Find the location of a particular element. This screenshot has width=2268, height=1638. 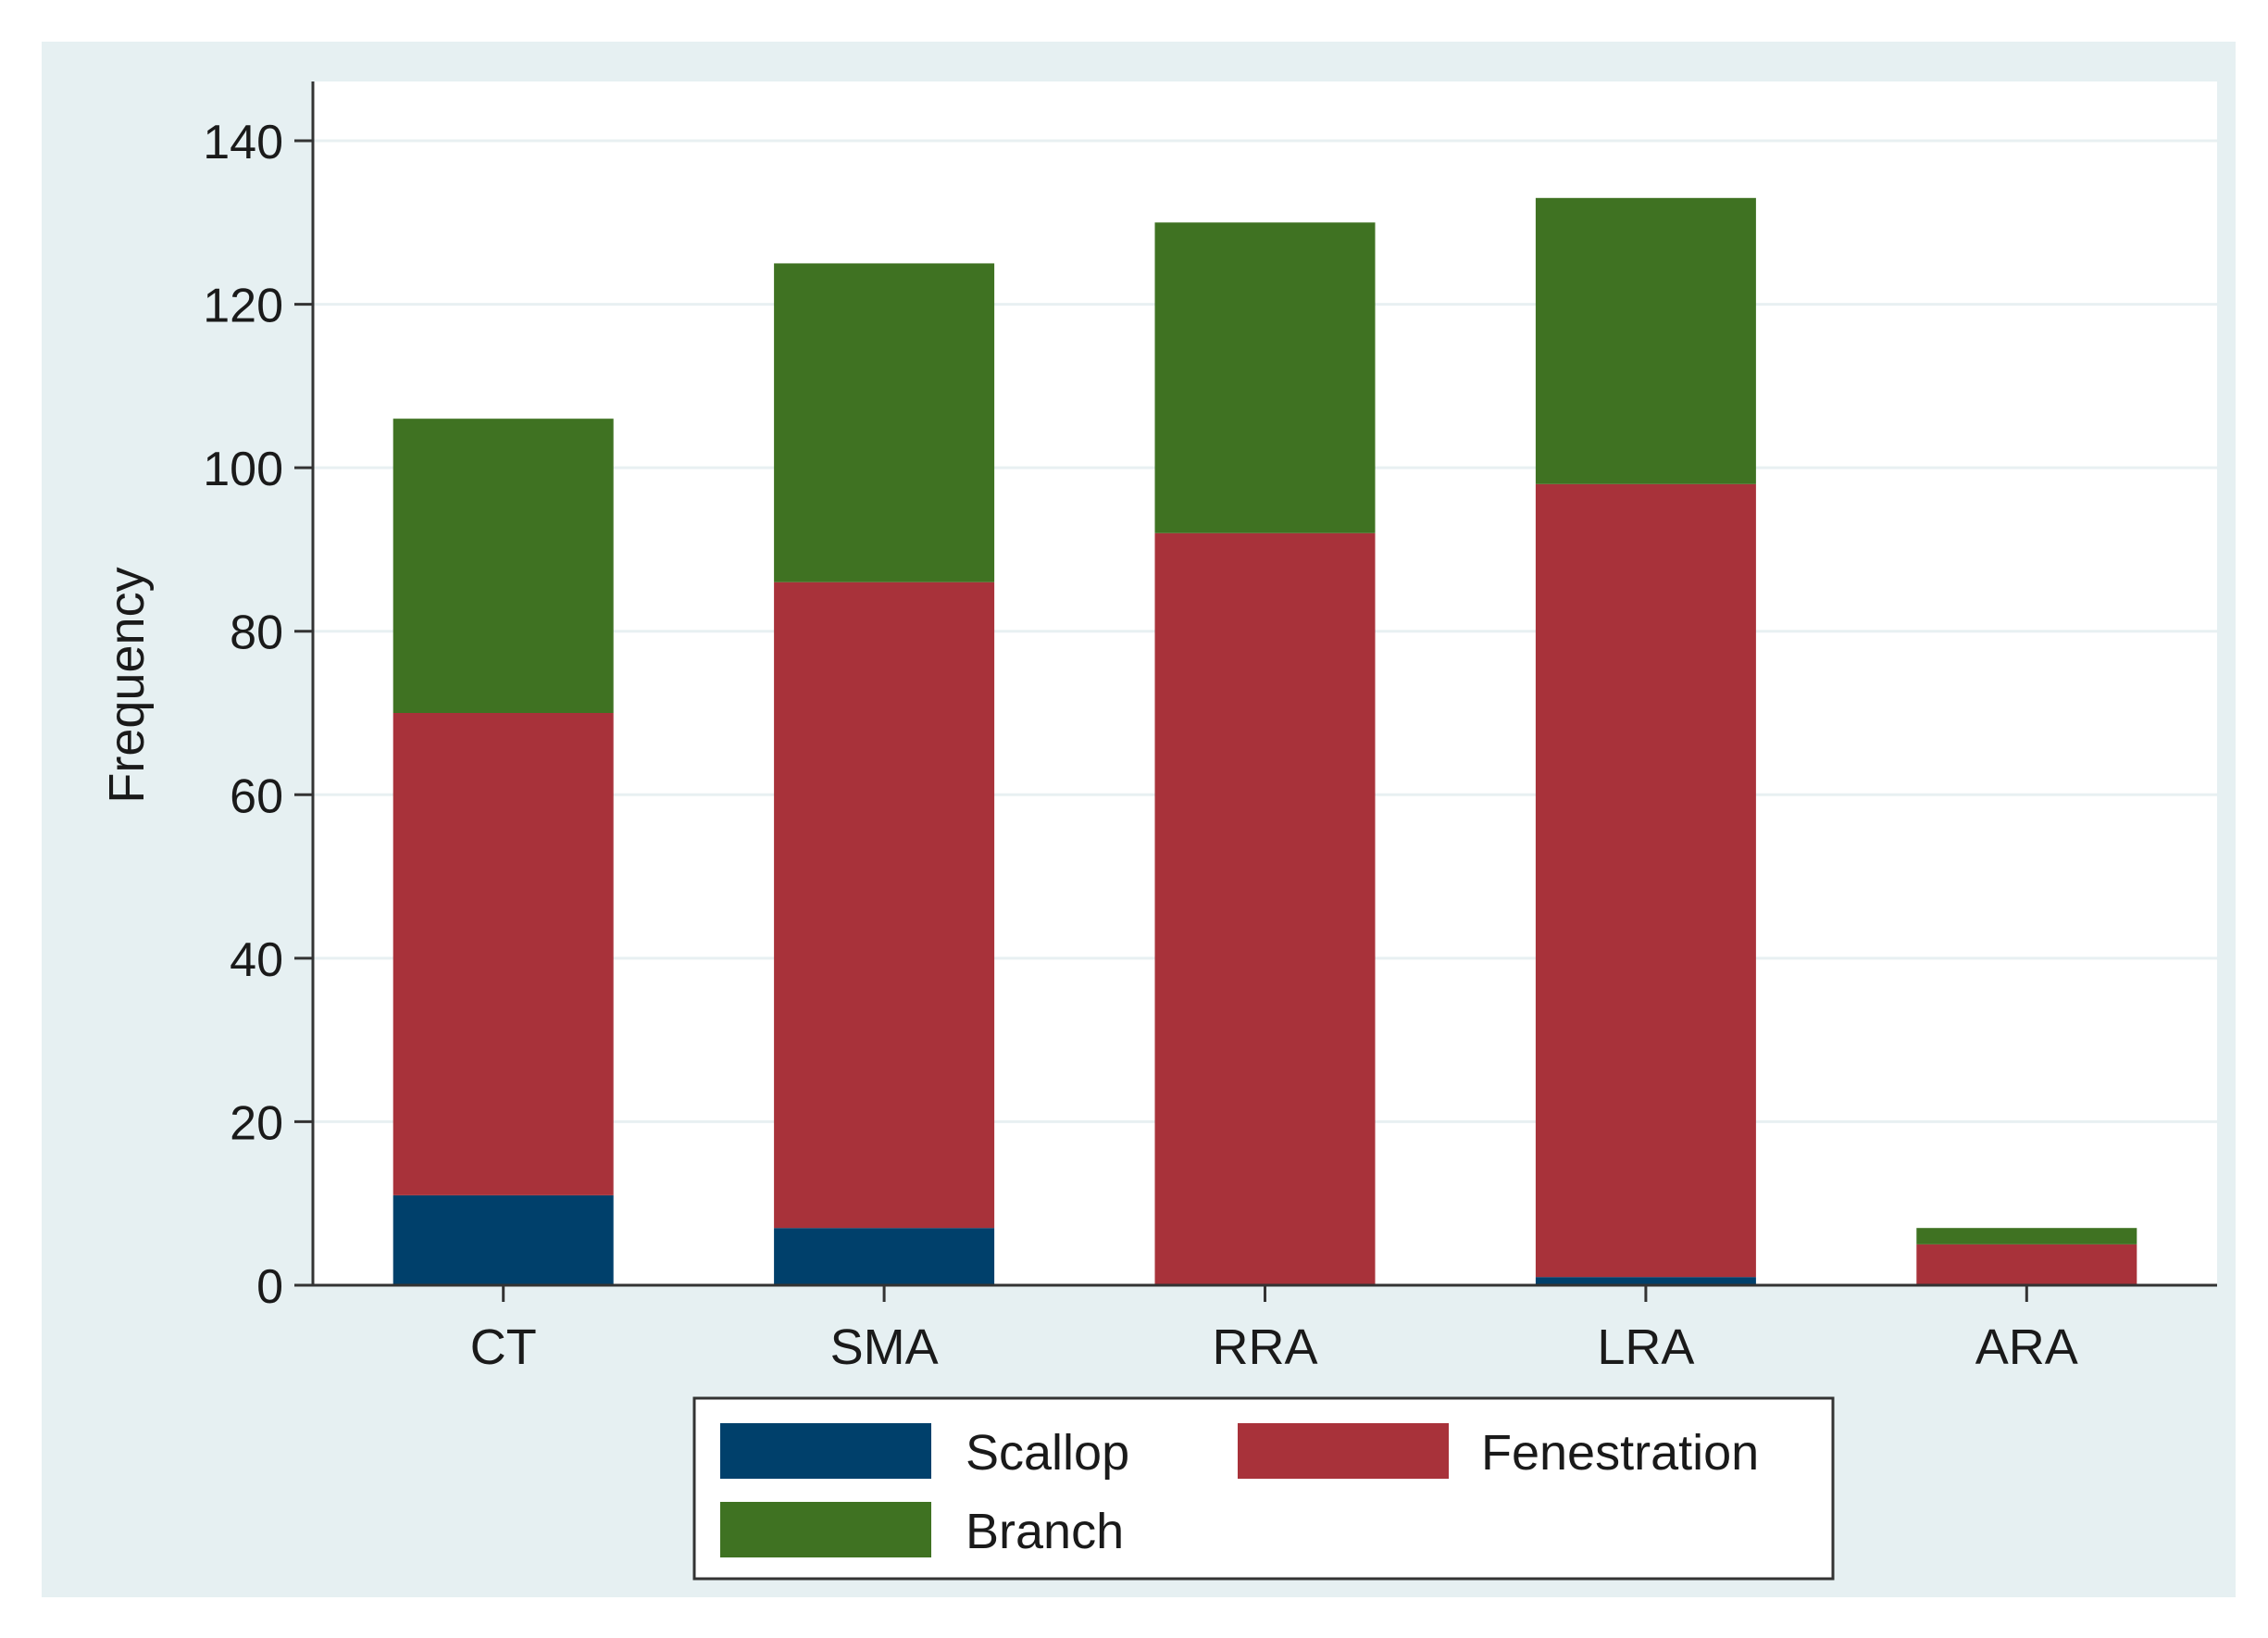

bar-ct-branch is located at coordinates (503, 566).